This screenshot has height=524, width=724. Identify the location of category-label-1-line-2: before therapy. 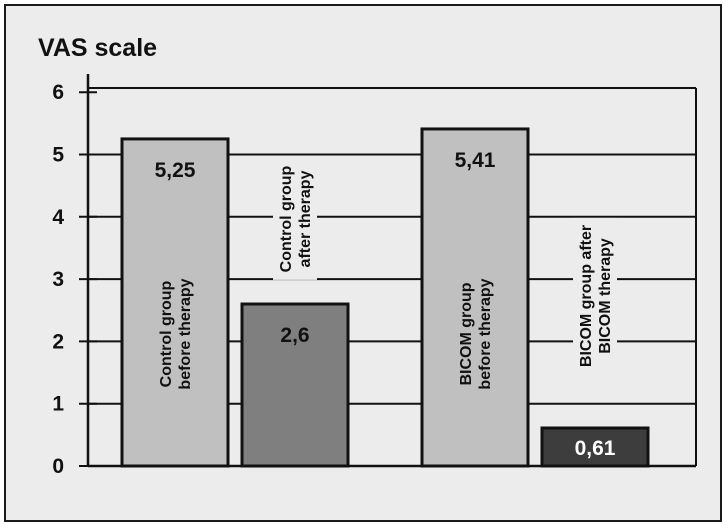
(185, 333).